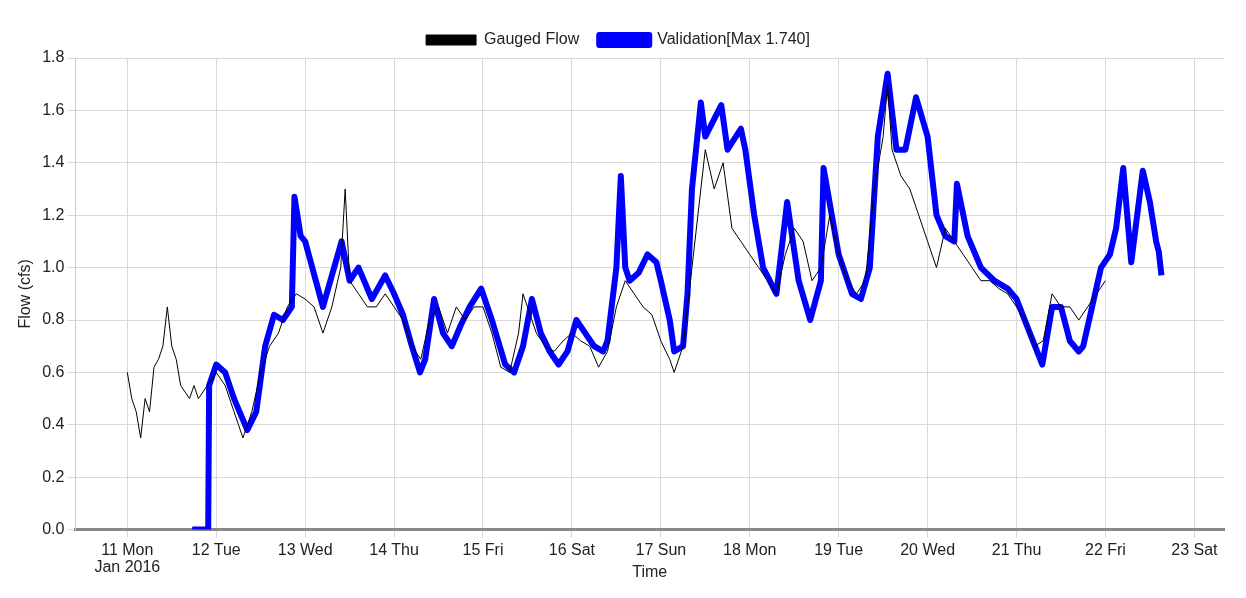 This screenshot has height=598, width=1246. I want to click on y-tick-label: 0.4, so click(53, 424).